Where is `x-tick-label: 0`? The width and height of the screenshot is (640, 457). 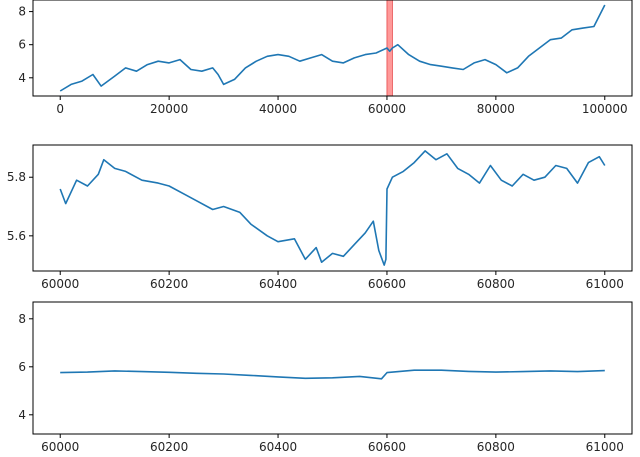
x-tick-label: 0 is located at coordinates (60, 109).